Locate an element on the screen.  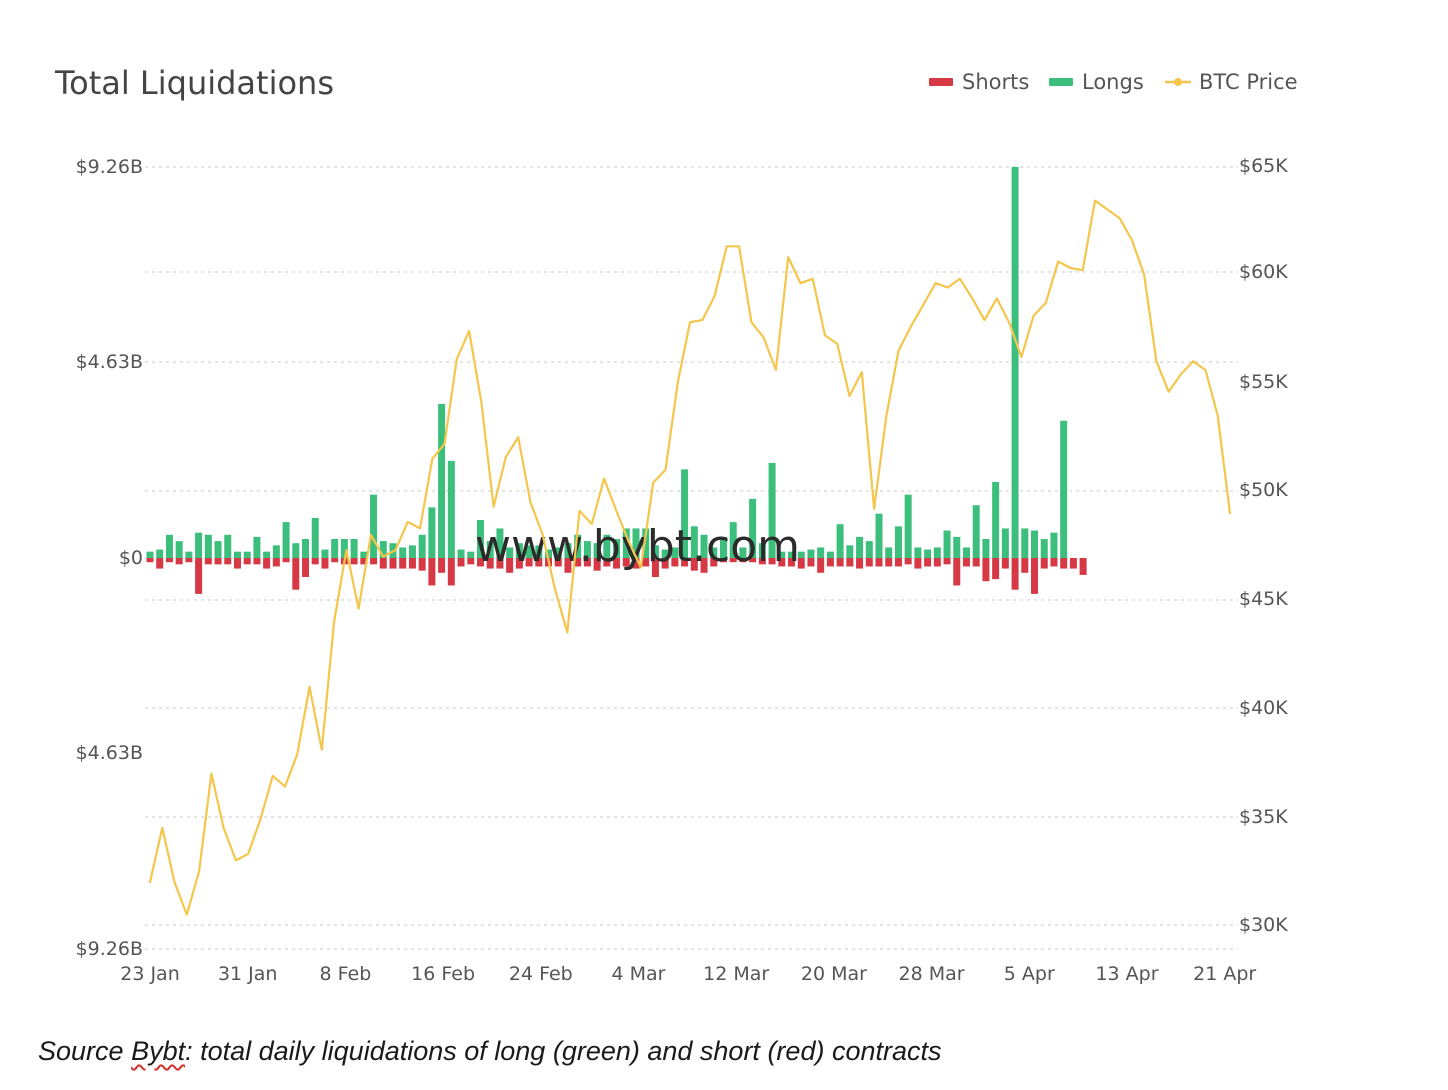
x-tick-label: 20 Mar is located at coordinates (834, 974).